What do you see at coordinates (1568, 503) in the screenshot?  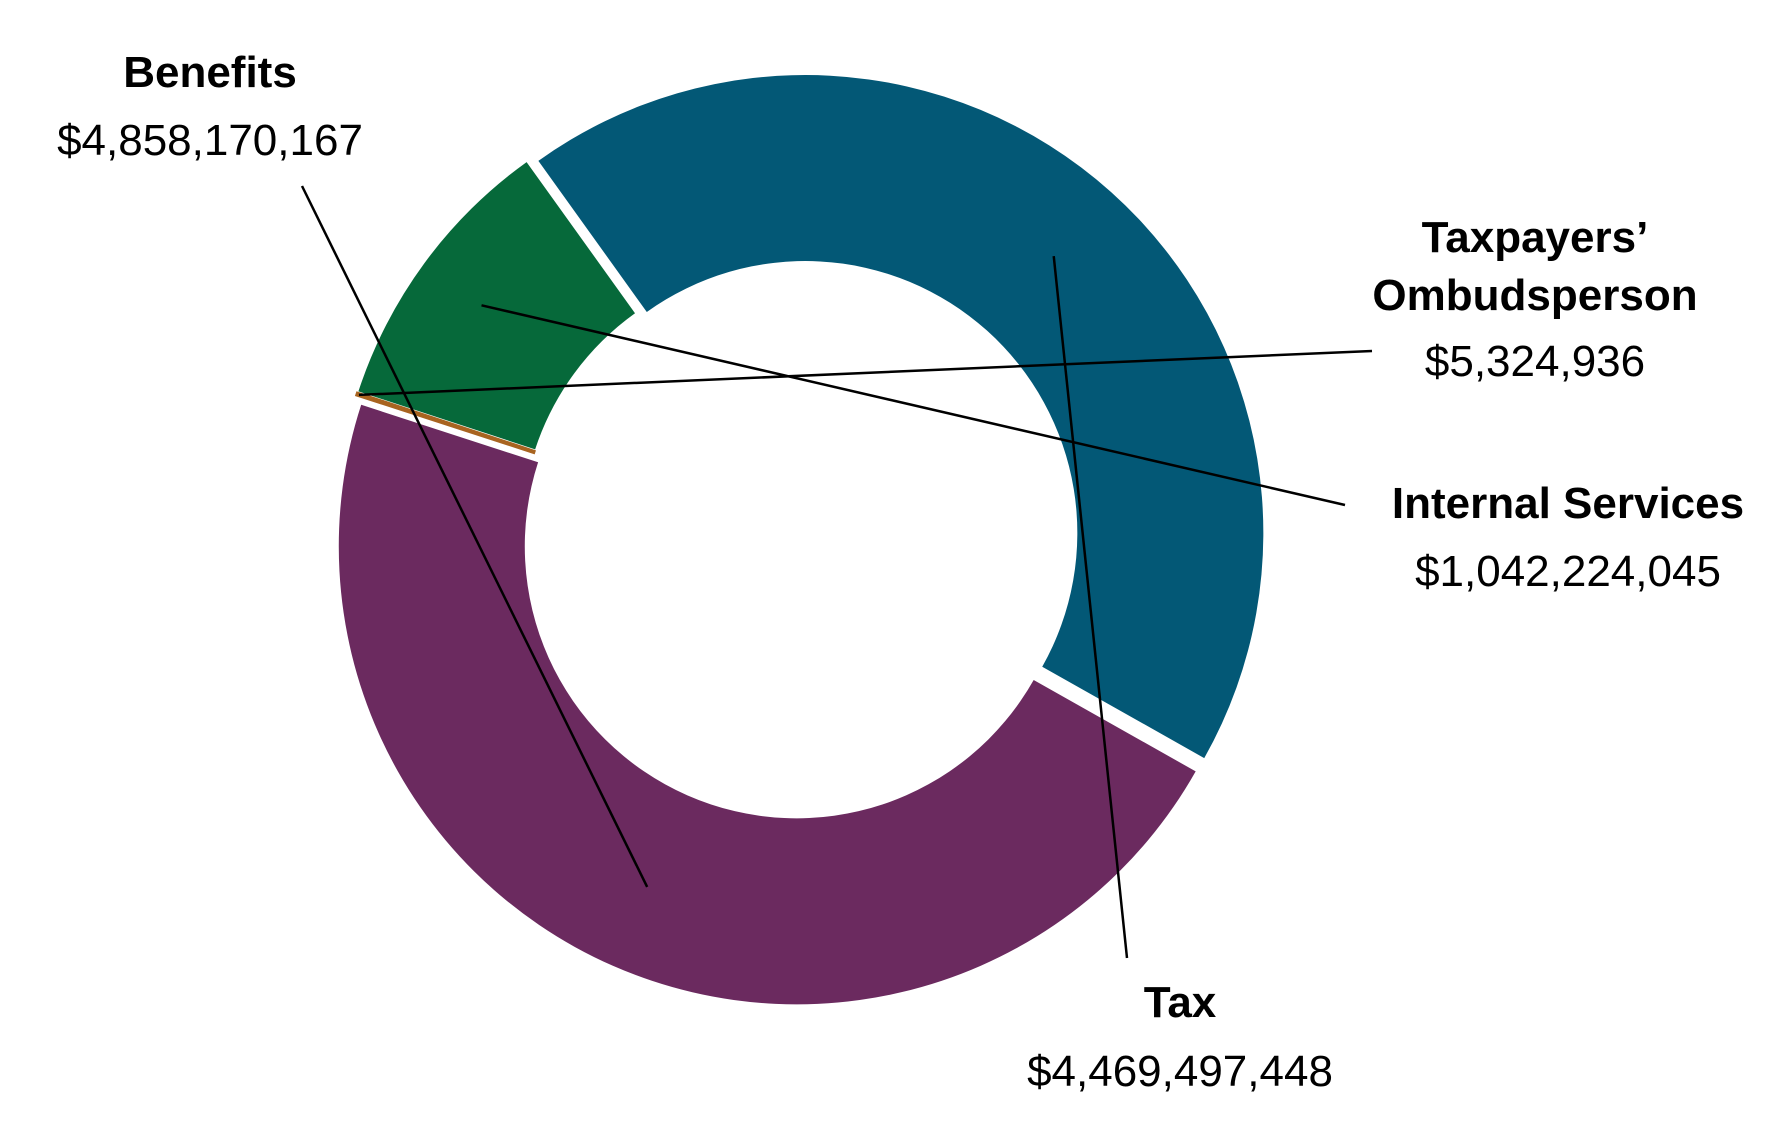 I see `slice-name-internal-services: Internal Services` at bounding box center [1568, 503].